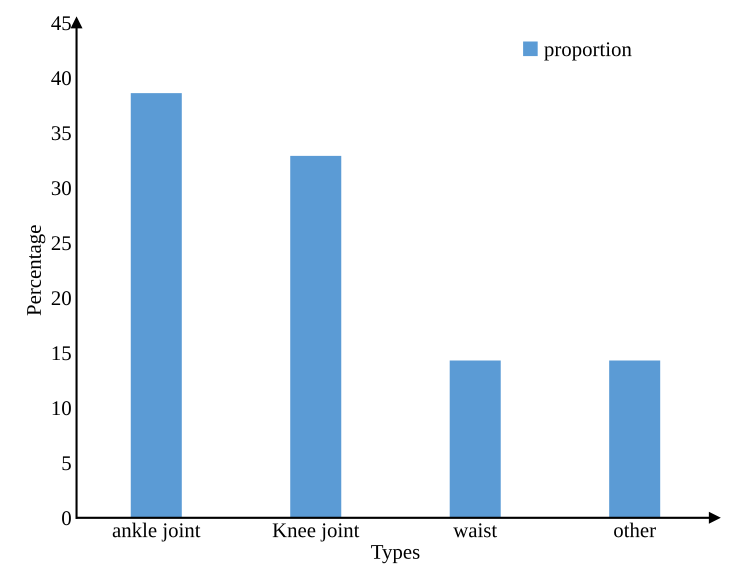  I want to click on x-tick-label: Knee joint, so click(316, 532).